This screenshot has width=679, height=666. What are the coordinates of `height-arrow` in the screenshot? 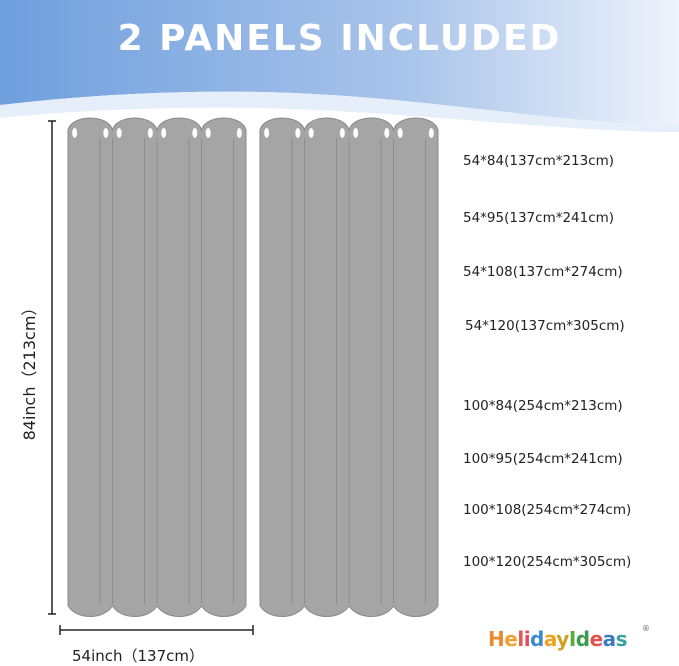 It's located at (52, 367).